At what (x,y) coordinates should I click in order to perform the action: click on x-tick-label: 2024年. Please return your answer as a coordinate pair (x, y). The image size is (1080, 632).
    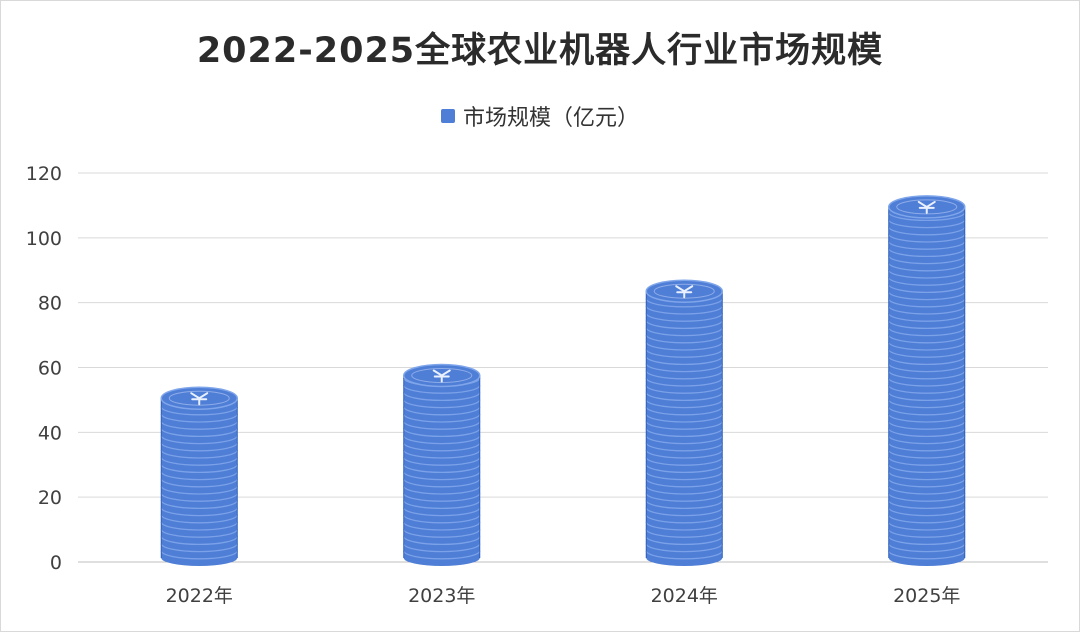
    Looking at the image, I should click on (684, 596).